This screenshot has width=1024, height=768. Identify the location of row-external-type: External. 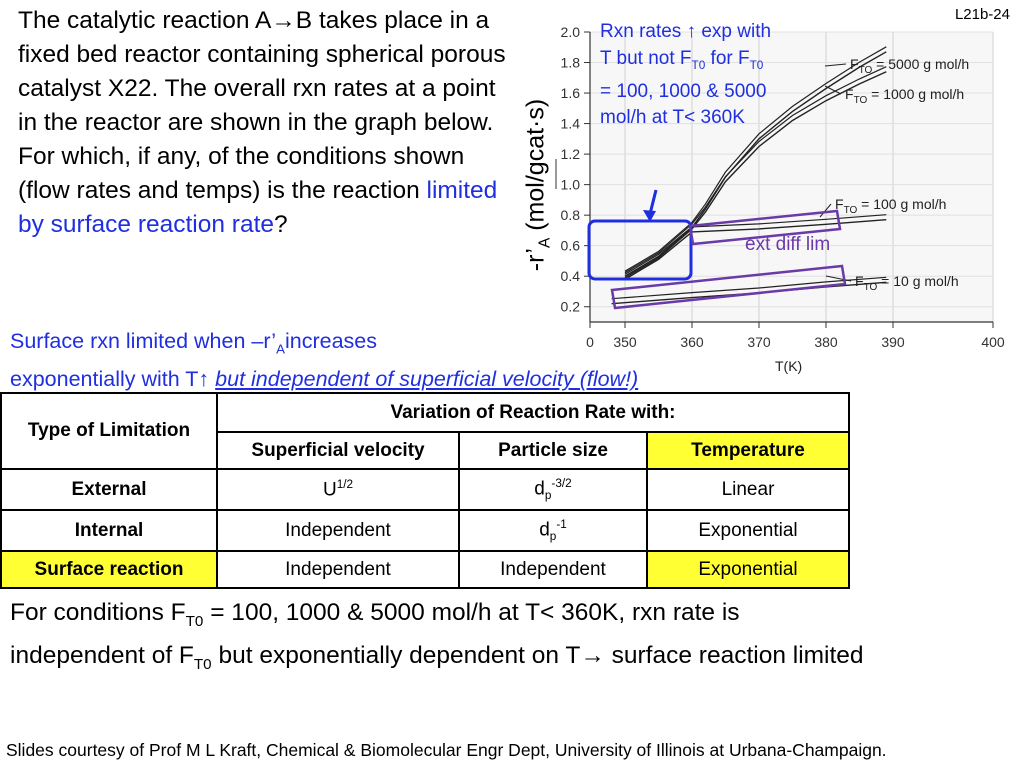
(109, 489).